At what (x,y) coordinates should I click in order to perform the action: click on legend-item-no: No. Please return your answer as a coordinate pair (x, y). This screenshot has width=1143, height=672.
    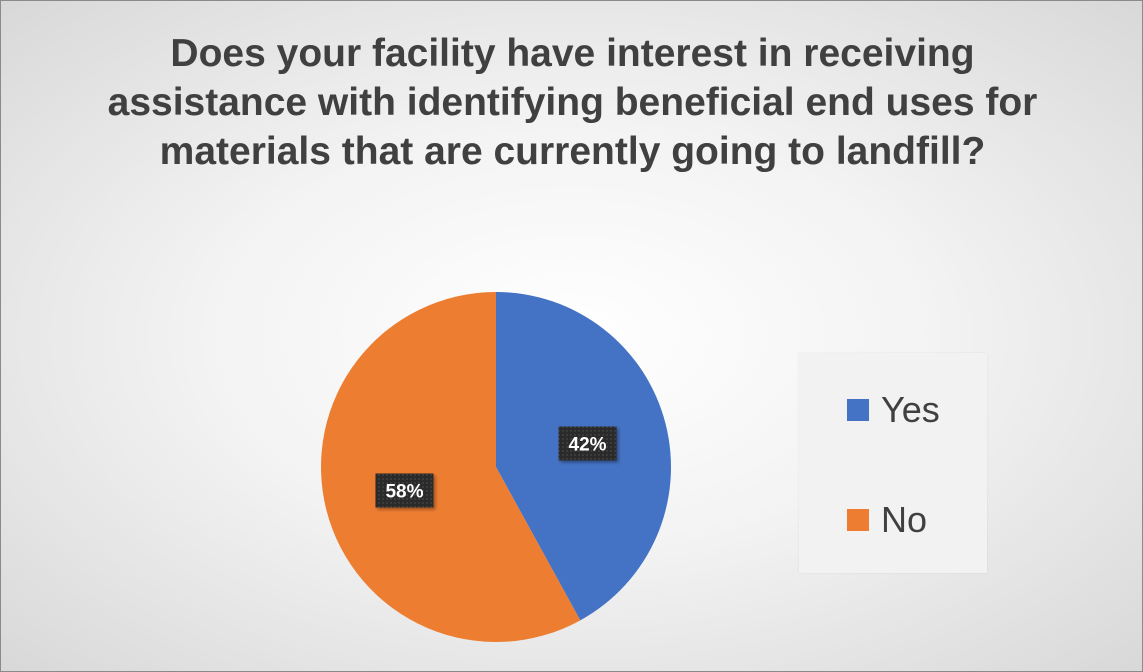
    Looking at the image, I should click on (887, 520).